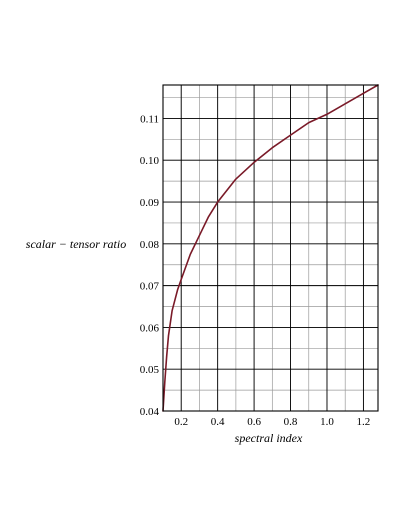  Describe the element at coordinates (150, 328) in the screenshot. I see `y-tick-label: 0.06` at that location.